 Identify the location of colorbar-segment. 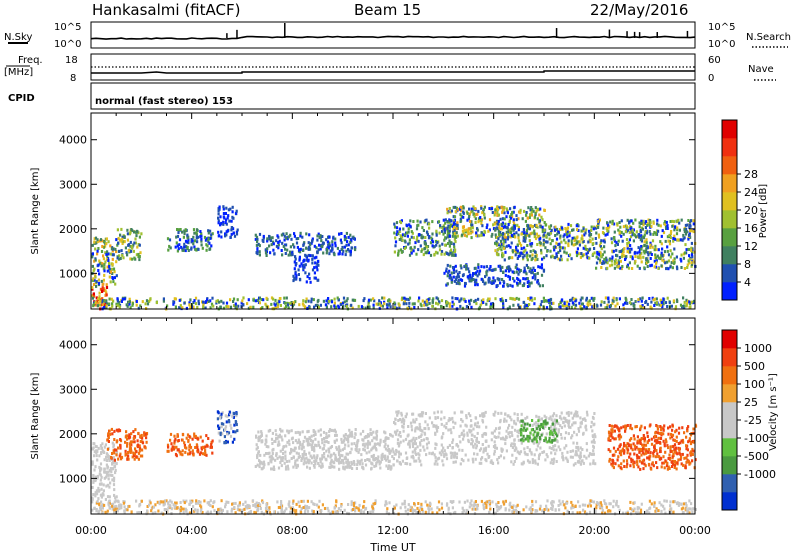
(729, 183).